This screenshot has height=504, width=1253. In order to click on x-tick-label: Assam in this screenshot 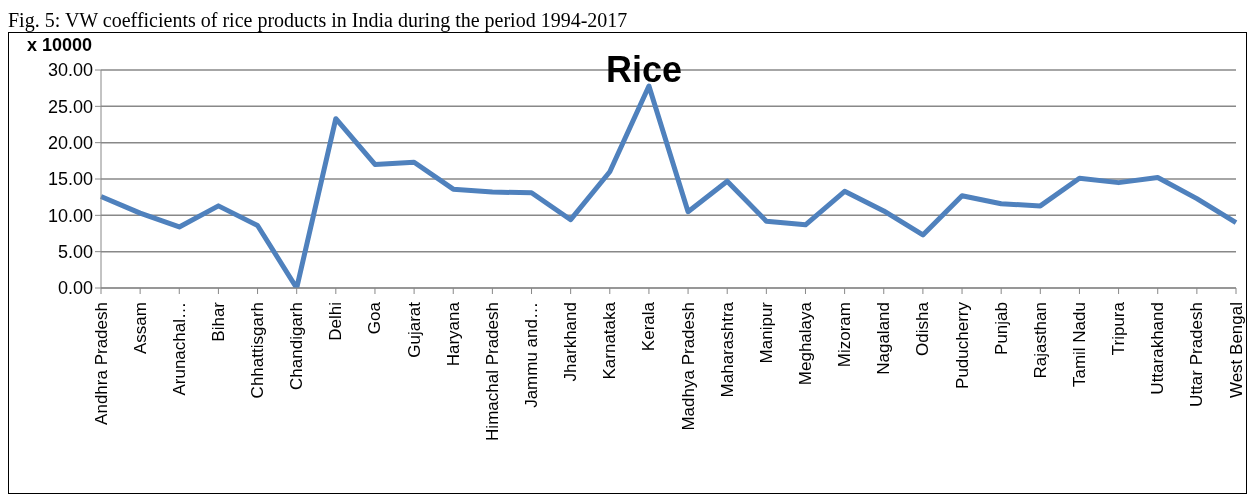, I will do `click(140, 328)`.